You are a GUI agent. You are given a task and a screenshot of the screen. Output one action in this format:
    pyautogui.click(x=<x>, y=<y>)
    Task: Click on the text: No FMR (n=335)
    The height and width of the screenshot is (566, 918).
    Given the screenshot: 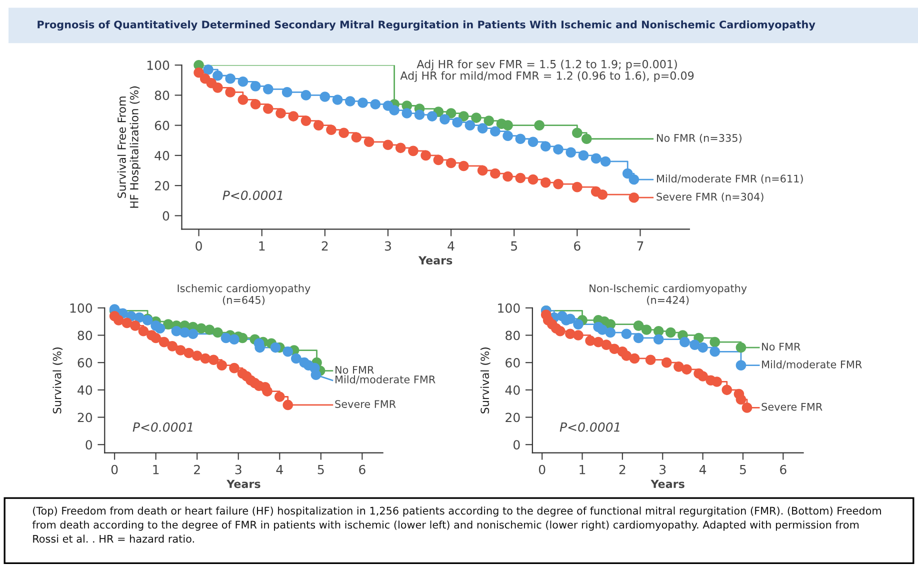 What is the action you would take?
    pyautogui.click(x=699, y=139)
    